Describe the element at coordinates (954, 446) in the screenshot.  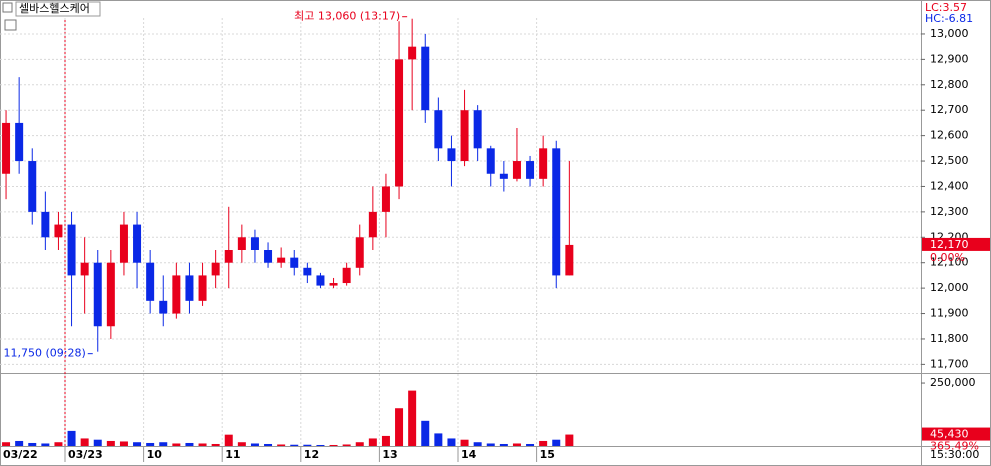
I see `volume-ratio-label: 365.49%` at that location.